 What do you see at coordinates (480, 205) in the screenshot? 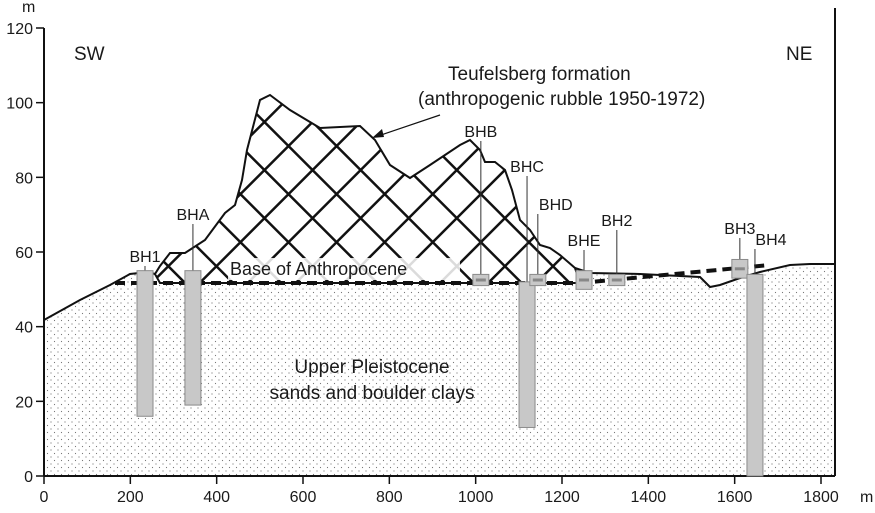
I see `borehole-bhb: BHB` at bounding box center [480, 205].